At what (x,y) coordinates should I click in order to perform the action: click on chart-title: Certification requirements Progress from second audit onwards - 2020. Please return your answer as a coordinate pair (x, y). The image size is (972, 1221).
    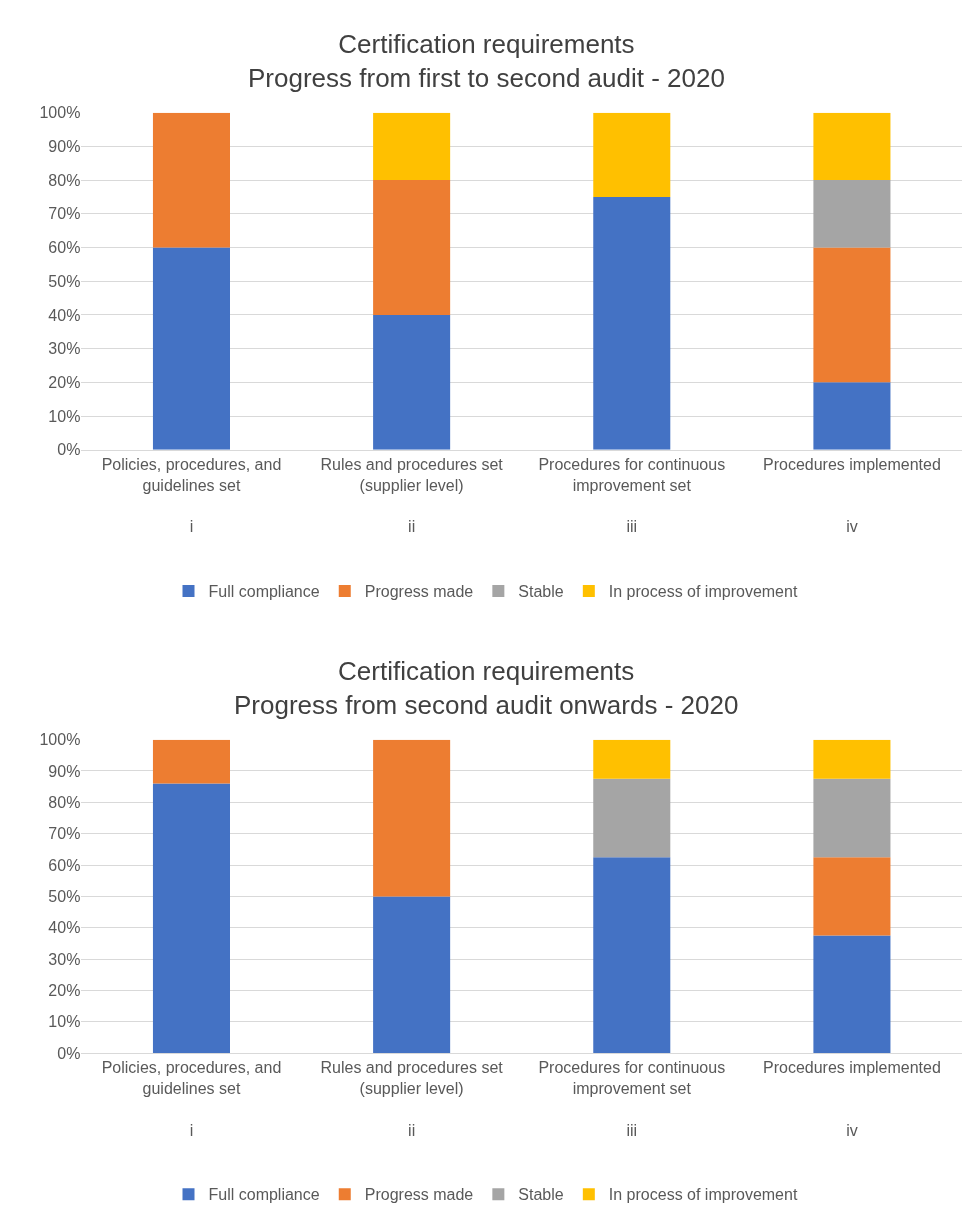
    Looking at the image, I should click on (486, 688).